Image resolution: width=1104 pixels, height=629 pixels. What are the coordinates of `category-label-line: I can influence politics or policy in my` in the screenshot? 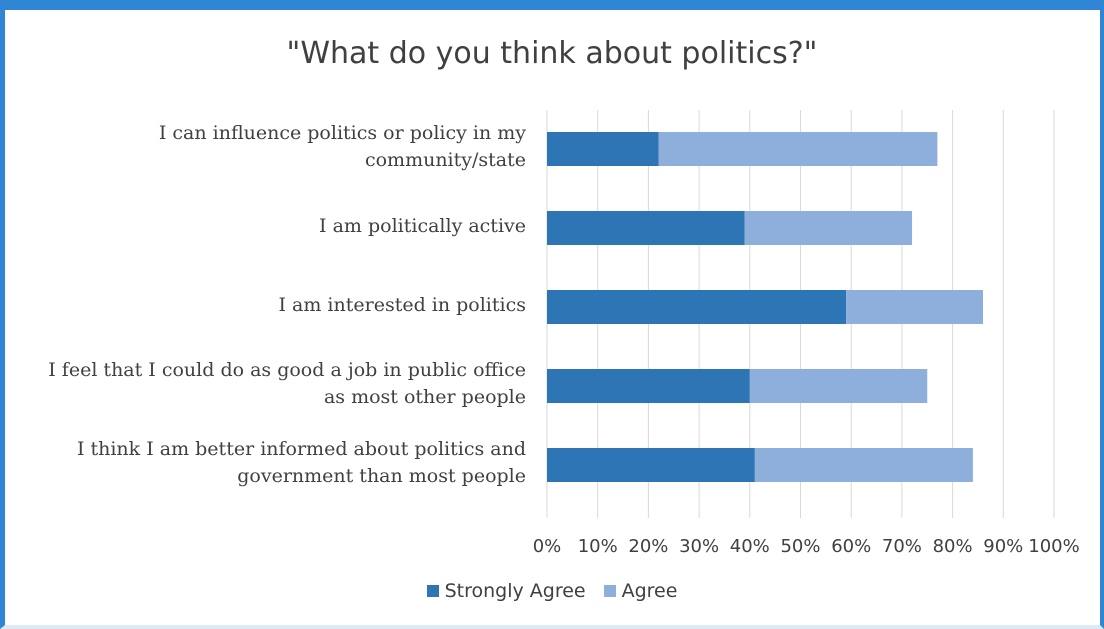 It's located at (342, 133).